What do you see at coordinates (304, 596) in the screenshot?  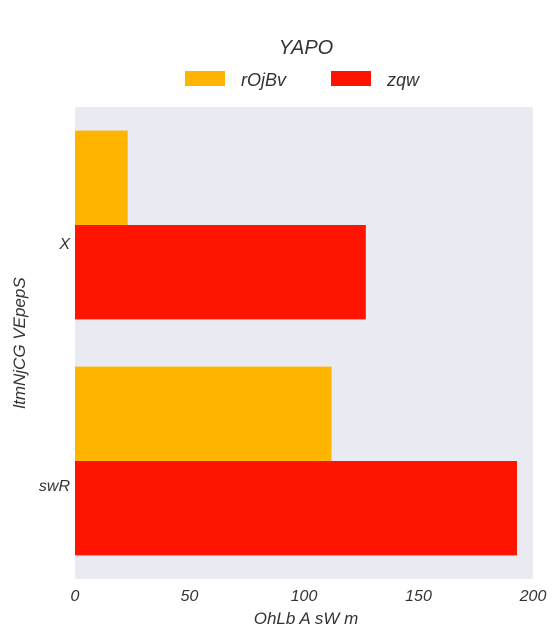 I see `x-tick-label-2: 100` at bounding box center [304, 596].